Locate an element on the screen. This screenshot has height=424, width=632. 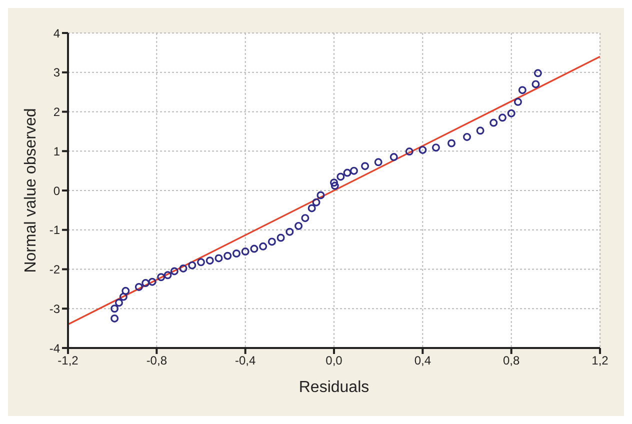
y-tick-label: -4 is located at coordinates (54, 348).